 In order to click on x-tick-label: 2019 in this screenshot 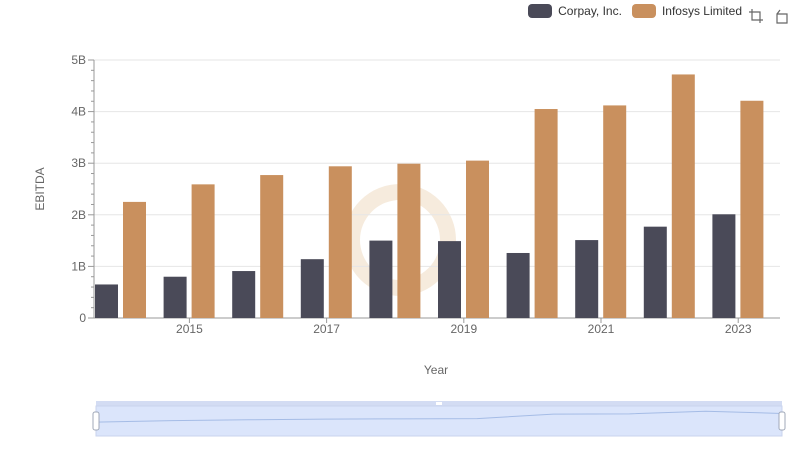, I will do `click(463, 329)`.